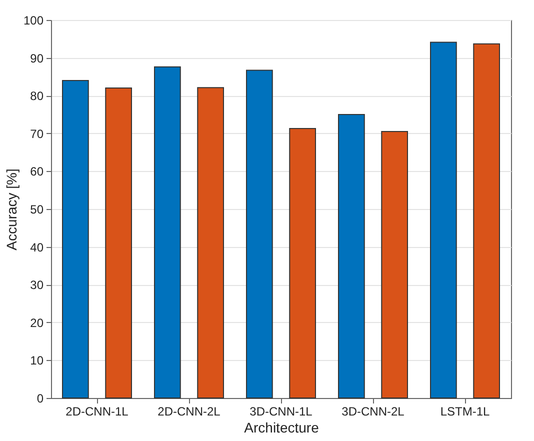 The width and height of the screenshot is (534, 441). I want to click on y-tick-label: 10, so click(37, 361).